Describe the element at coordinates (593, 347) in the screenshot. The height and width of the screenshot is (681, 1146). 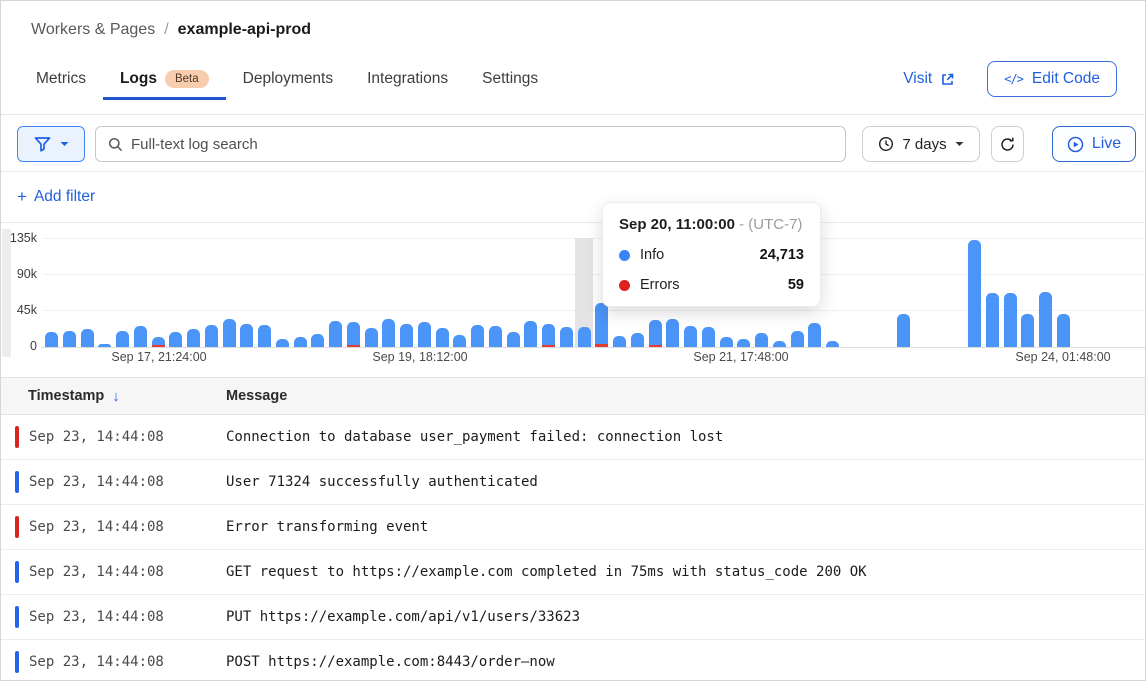
I see `x-axis-line` at that location.